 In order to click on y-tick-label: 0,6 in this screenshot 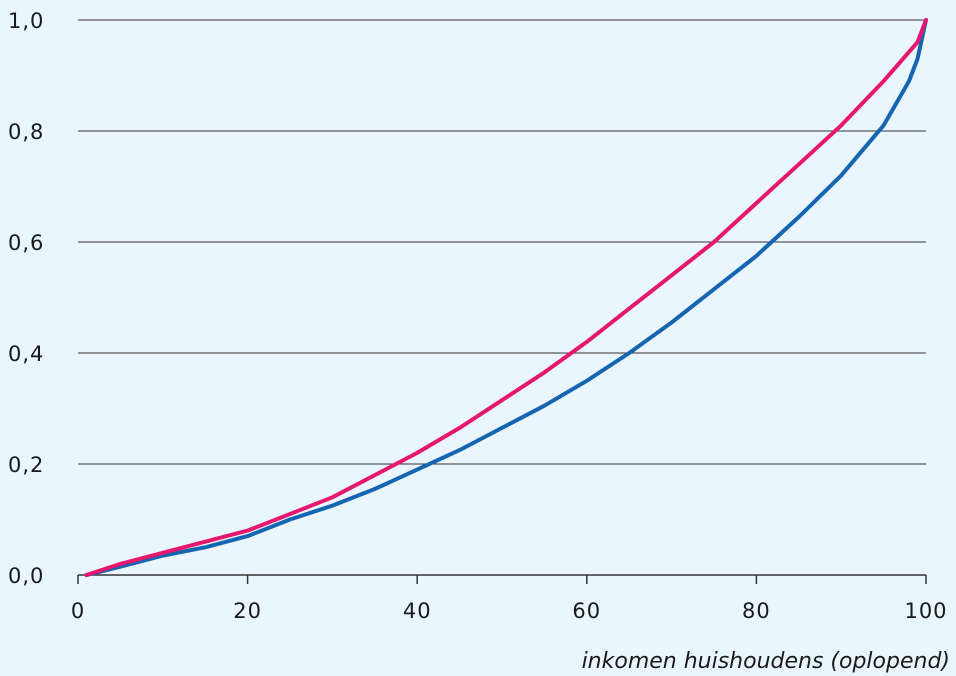, I will do `click(26, 243)`.